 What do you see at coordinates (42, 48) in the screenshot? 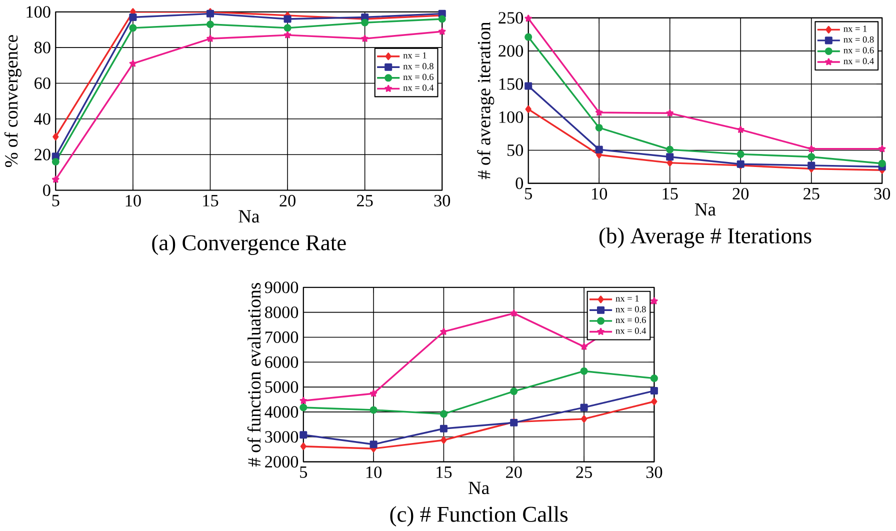
I see `y-tick-label: 80` at bounding box center [42, 48].